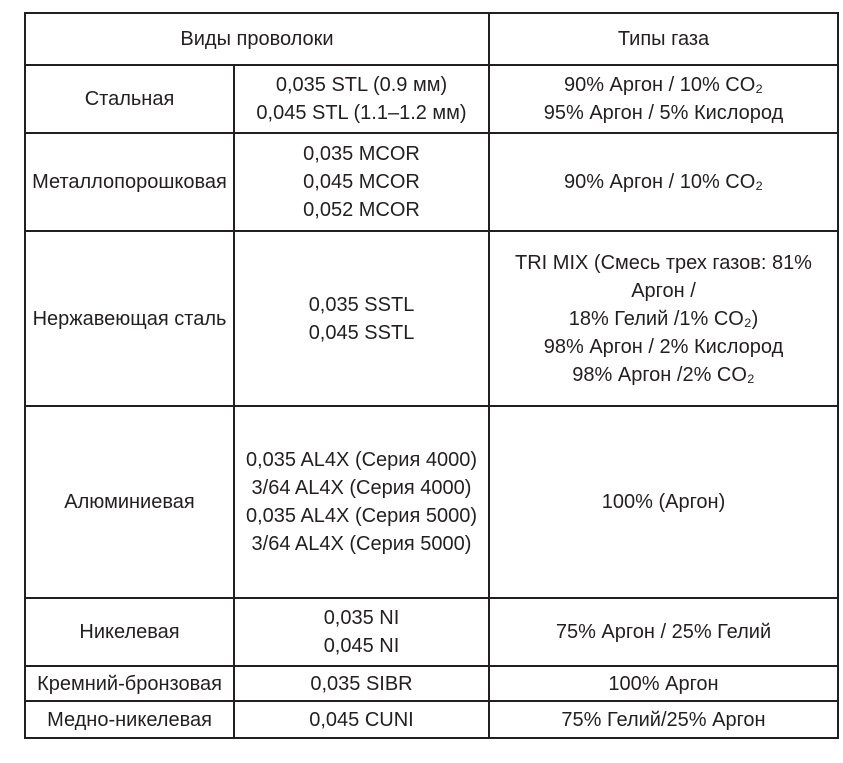  Describe the element at coordinates (663, 346) in the screenshot. I see `gas-type-line: 98% Аргон / 2% Кислород` at that location.